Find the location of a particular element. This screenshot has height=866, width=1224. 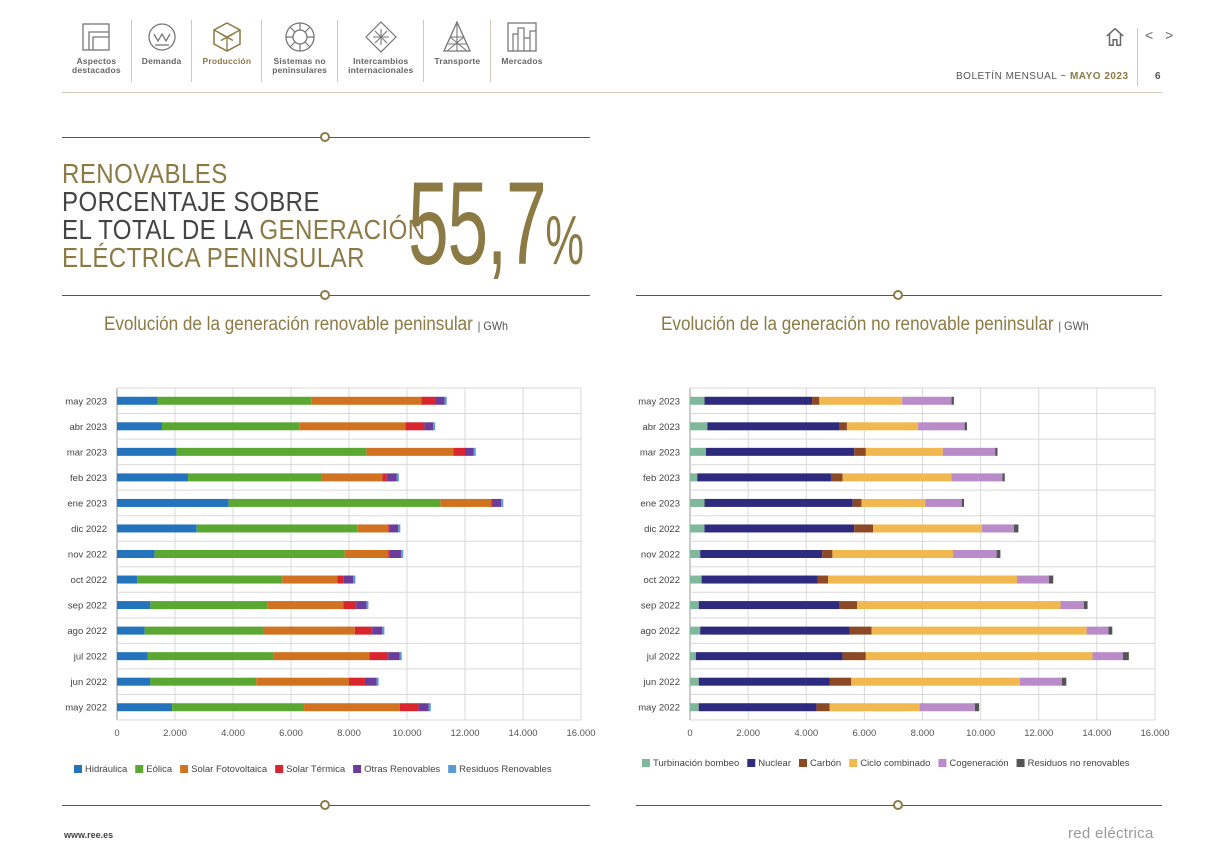

headline-line2: PORCENTAJE SOBRE is located at coordinates (191, 201).